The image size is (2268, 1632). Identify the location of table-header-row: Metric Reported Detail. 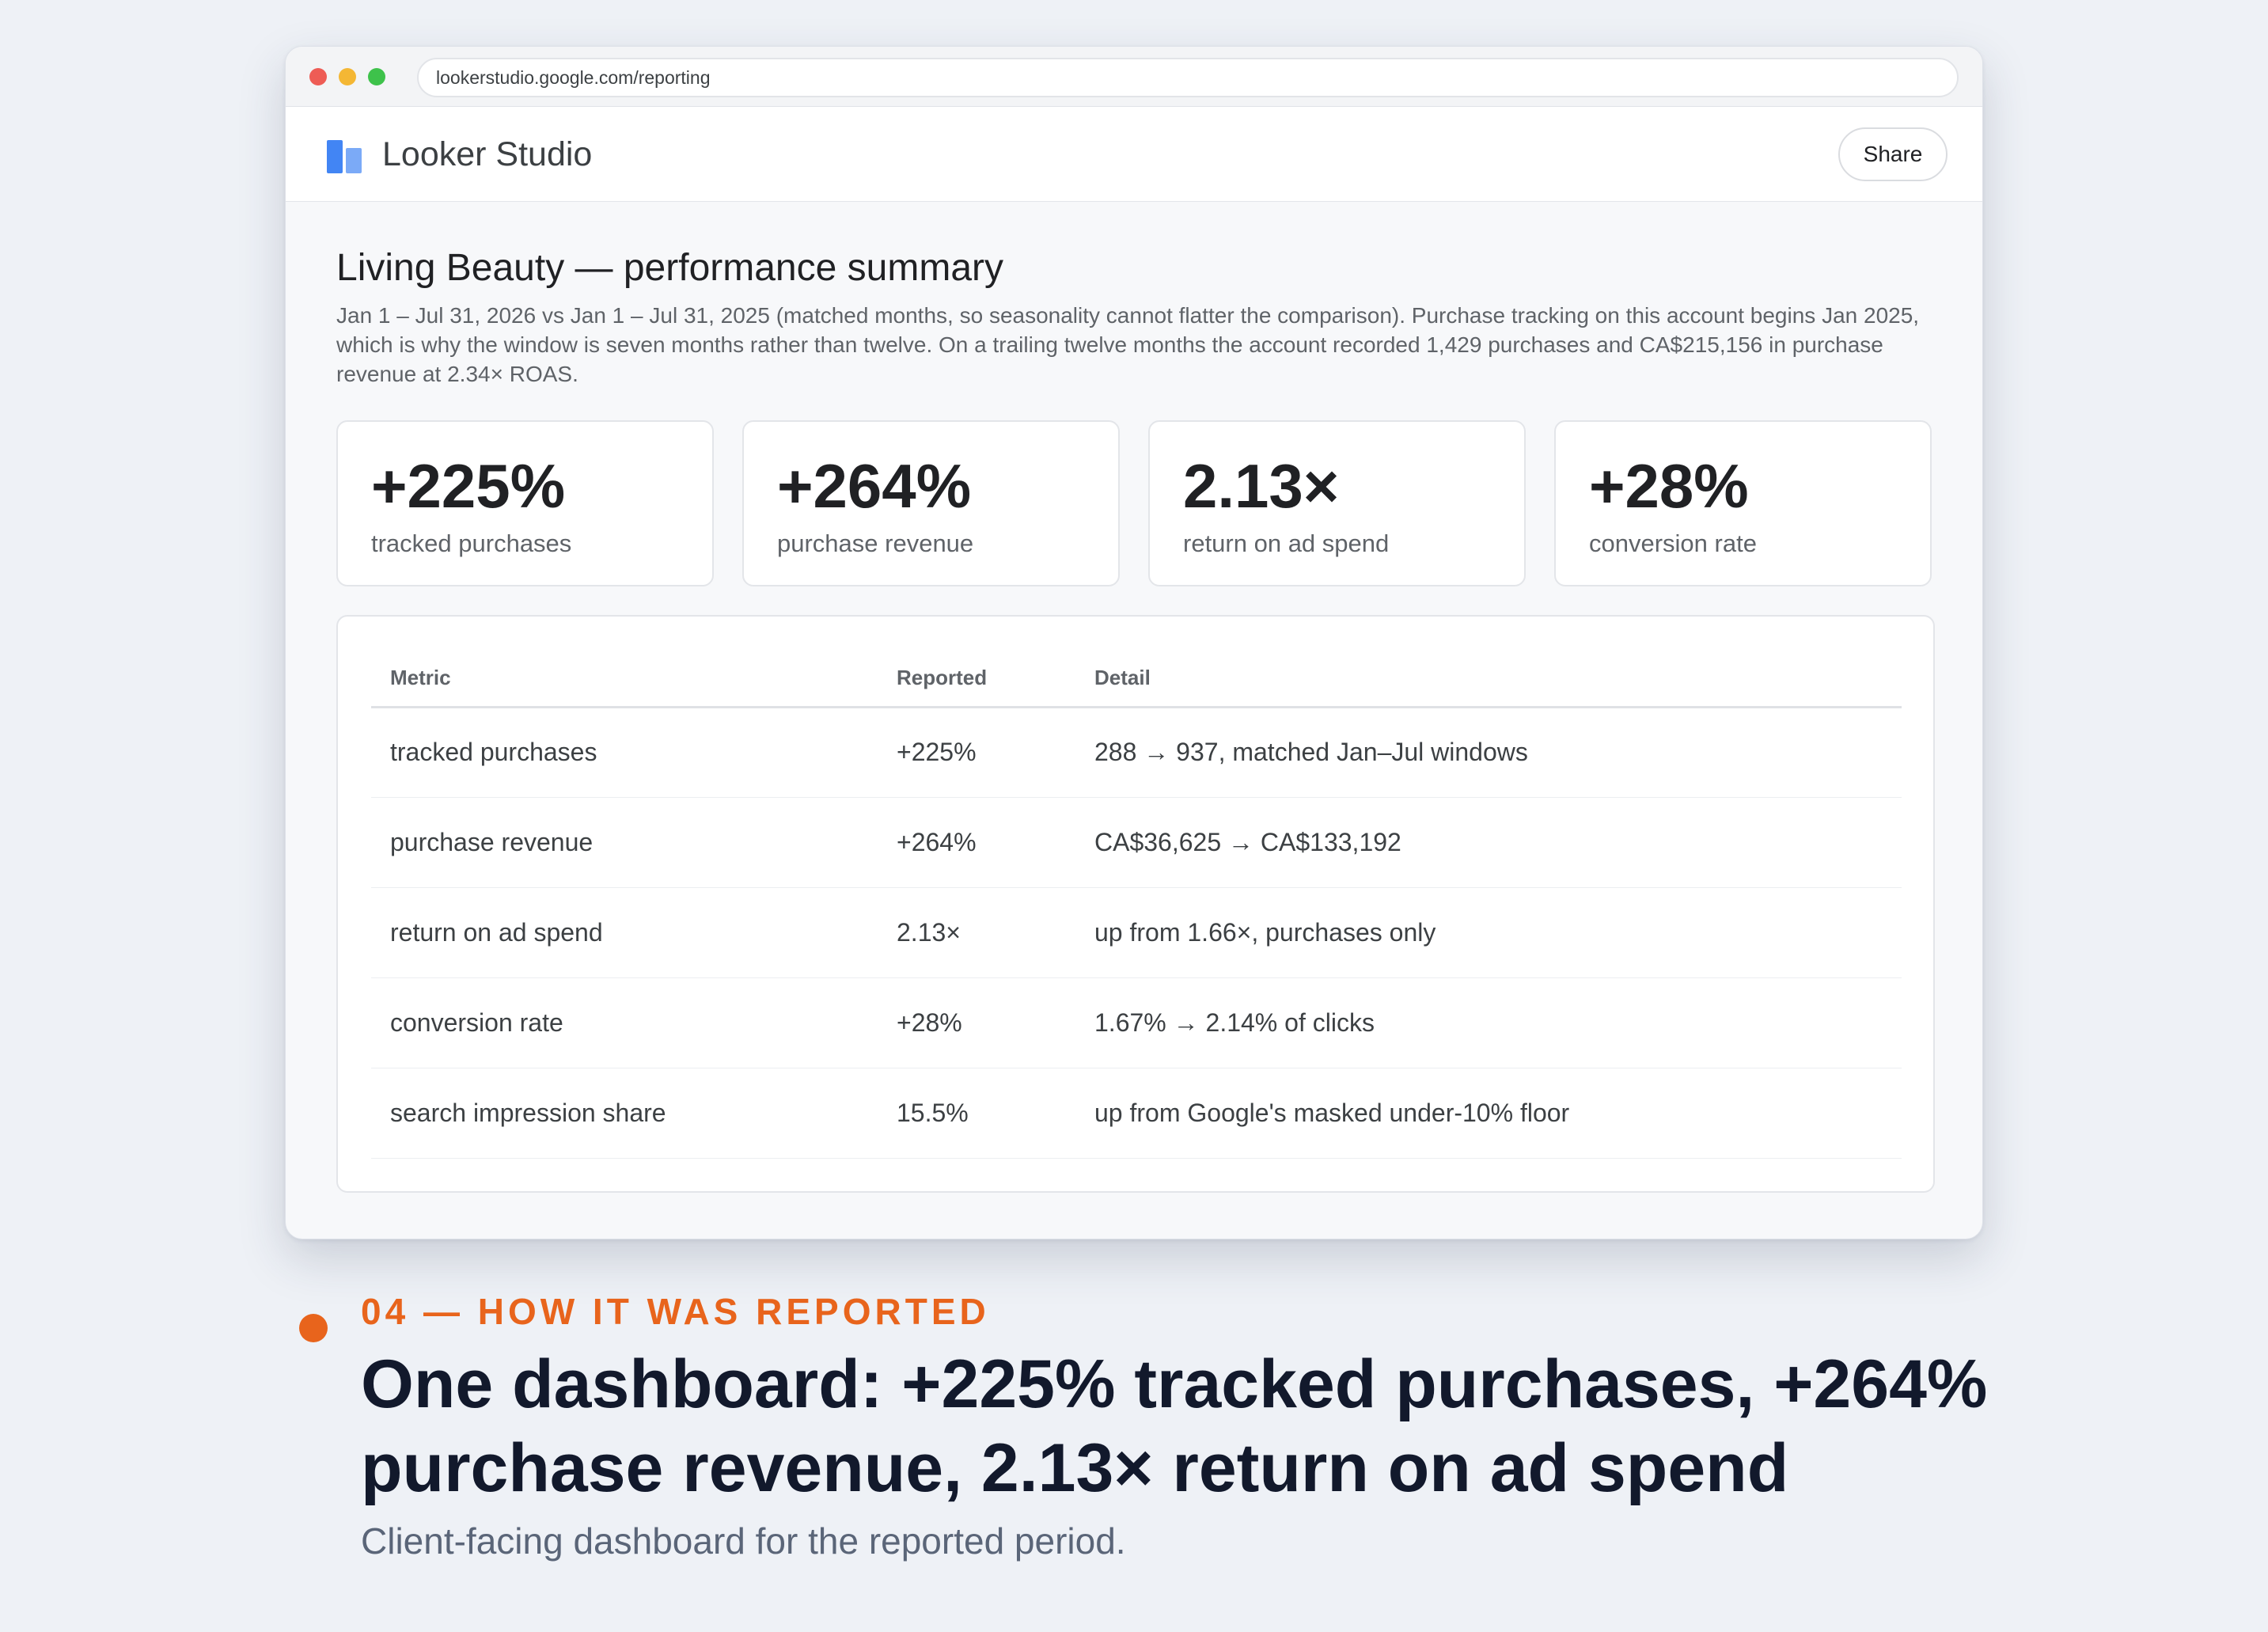
(1136, 679).